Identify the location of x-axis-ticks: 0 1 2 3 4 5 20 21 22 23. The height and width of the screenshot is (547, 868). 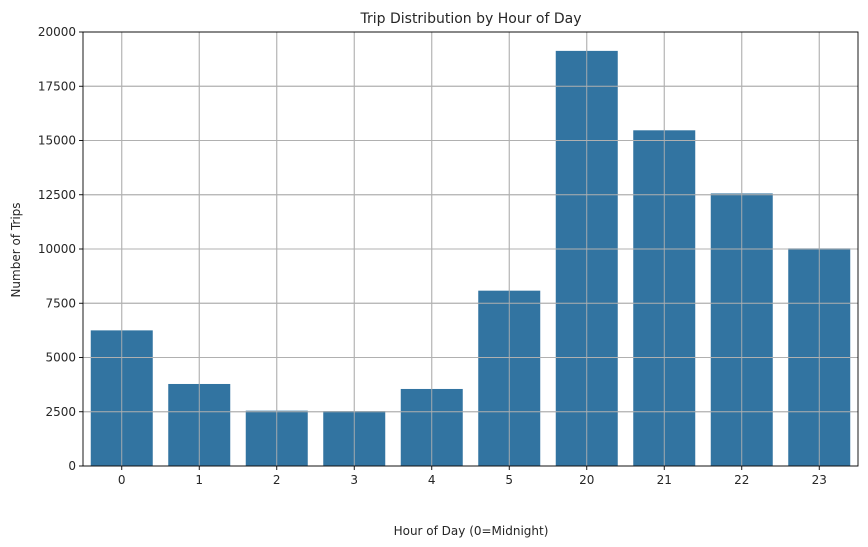
(472, 476).